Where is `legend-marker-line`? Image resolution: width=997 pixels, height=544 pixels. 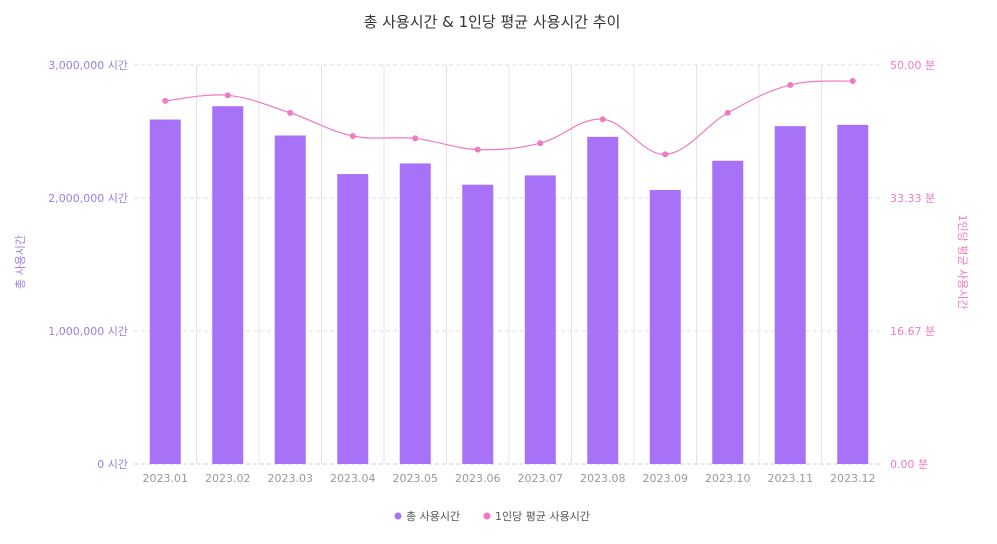 legend-marker-line is located at coordinates (487, 516).